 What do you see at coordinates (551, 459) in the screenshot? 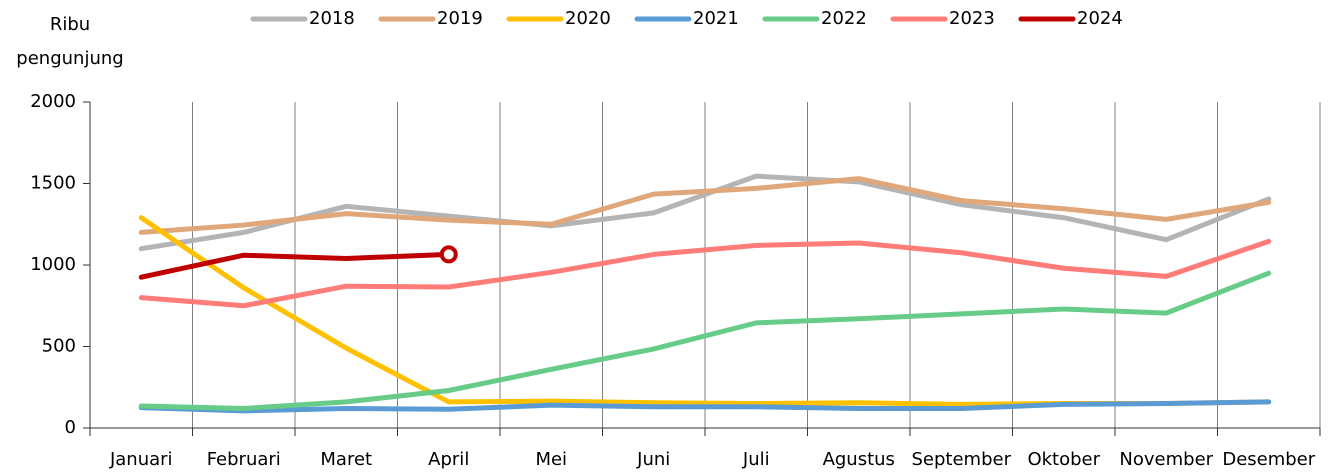
I see `x-tick-label: Mei` at bounding box center [551, 459].